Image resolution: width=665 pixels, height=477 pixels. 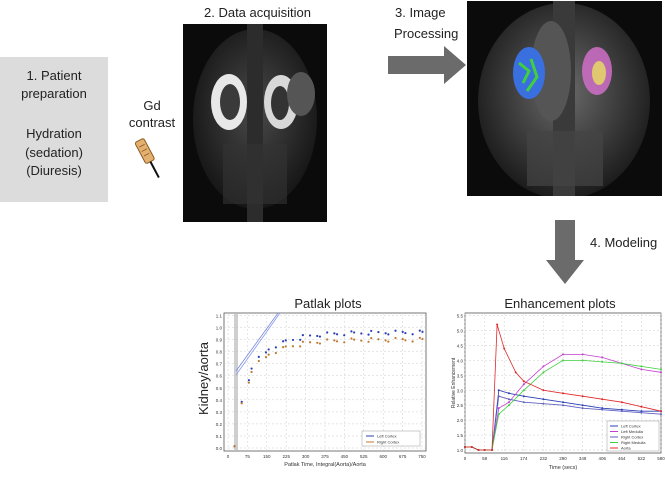 What do you see at coordinates (228, 456) in the screenshot?
I see `patlak-xtick-label: 0` at bounding box center [228, 456].